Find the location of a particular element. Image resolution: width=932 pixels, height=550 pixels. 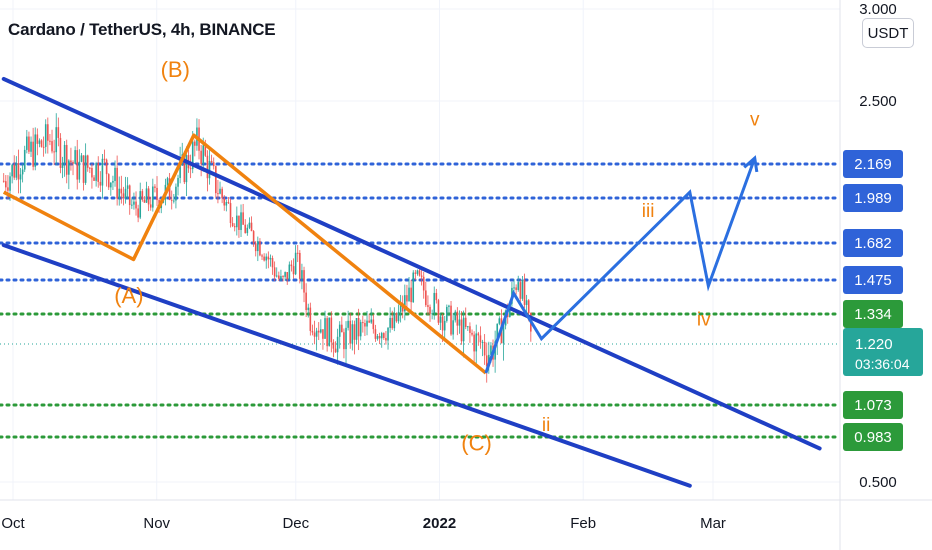

price-tag-text-2.169: 2.169 is located at coordinates (873, 164).